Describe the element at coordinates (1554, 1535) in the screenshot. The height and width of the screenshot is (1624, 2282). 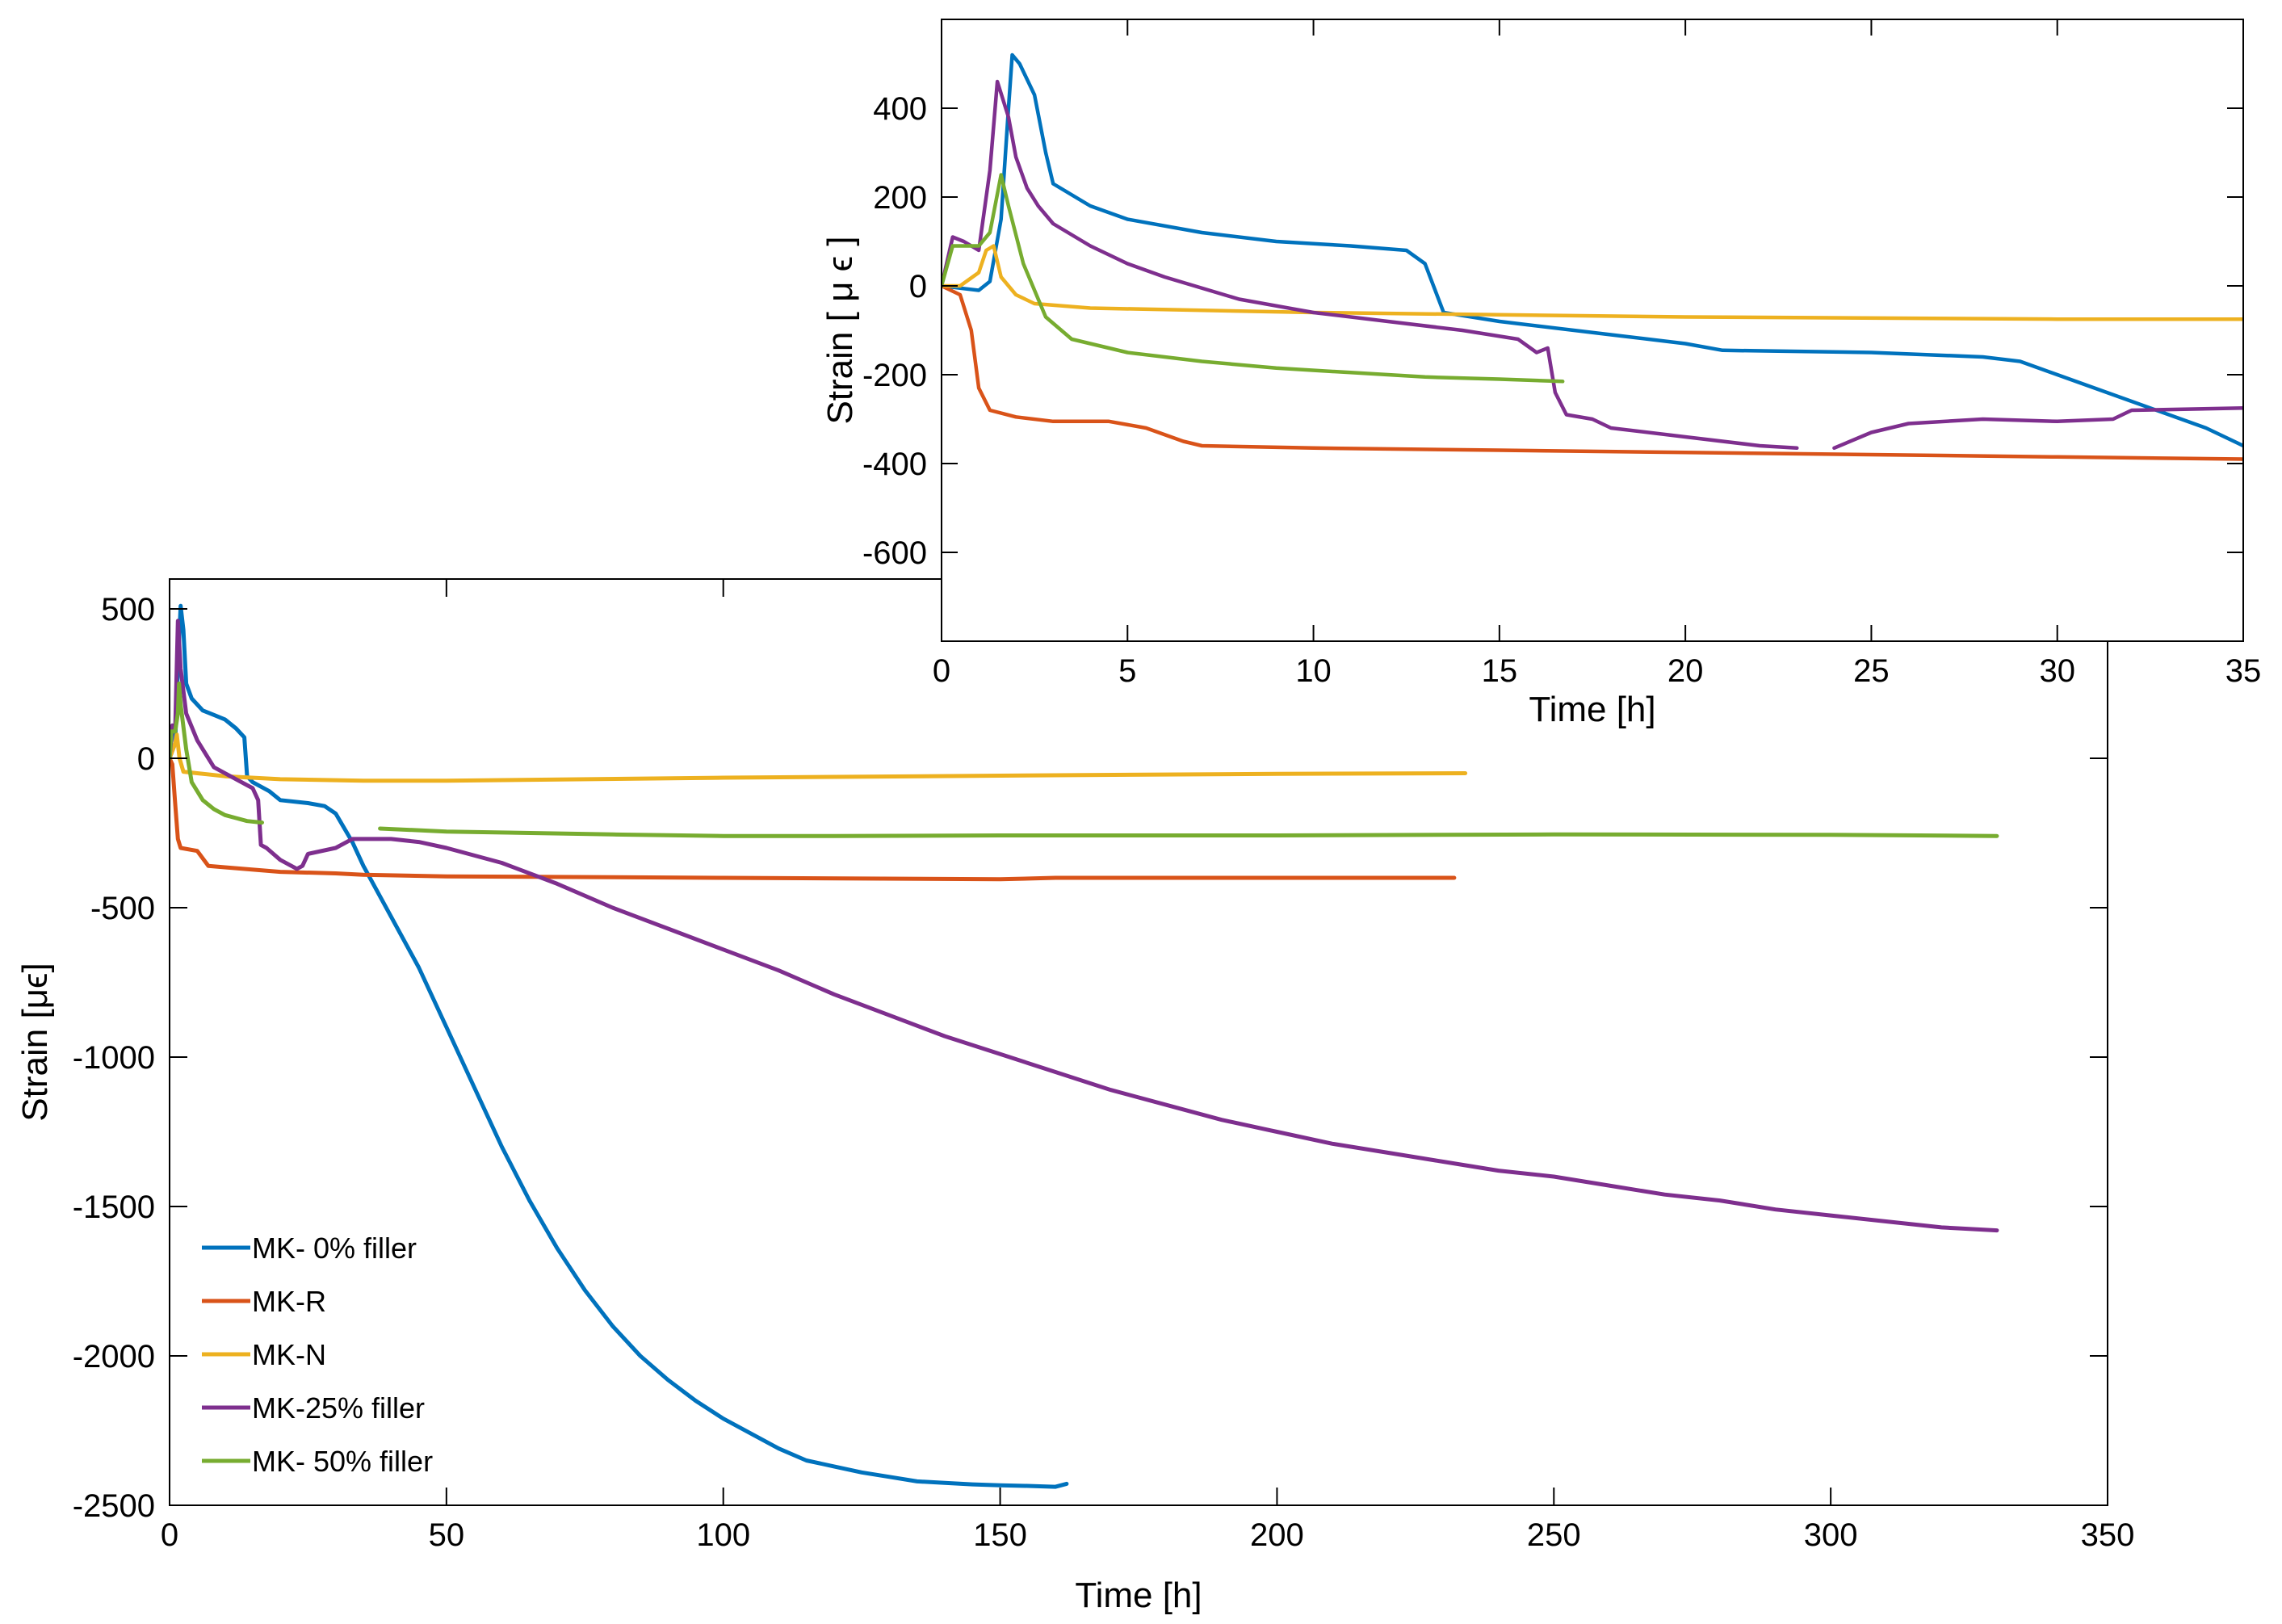
I see `main-xtick-label: 250` at that location.